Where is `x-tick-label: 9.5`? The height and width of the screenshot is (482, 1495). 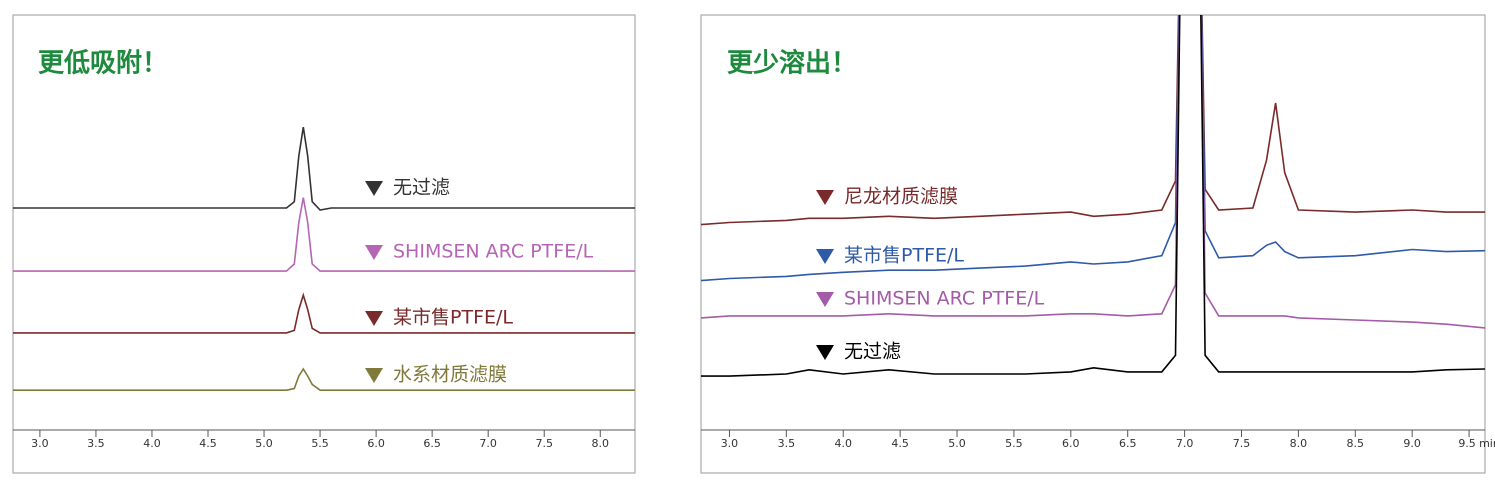 x-tick-label: 9.5 is located at coordinates (1467, 443).